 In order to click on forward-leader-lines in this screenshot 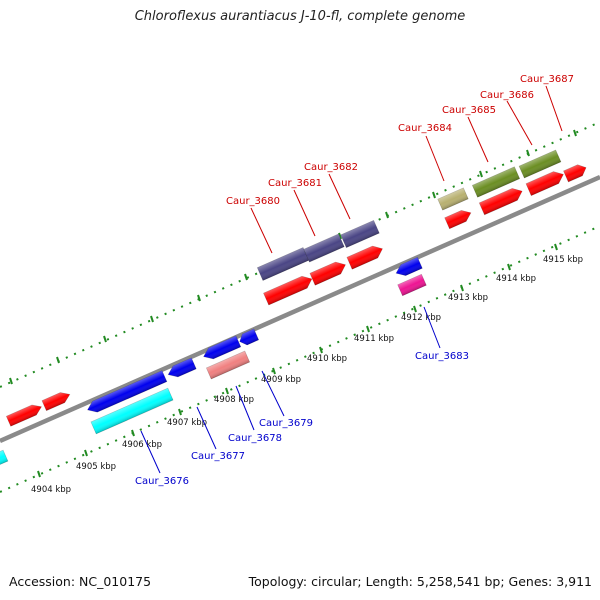, I will do `click(406, 169)`.